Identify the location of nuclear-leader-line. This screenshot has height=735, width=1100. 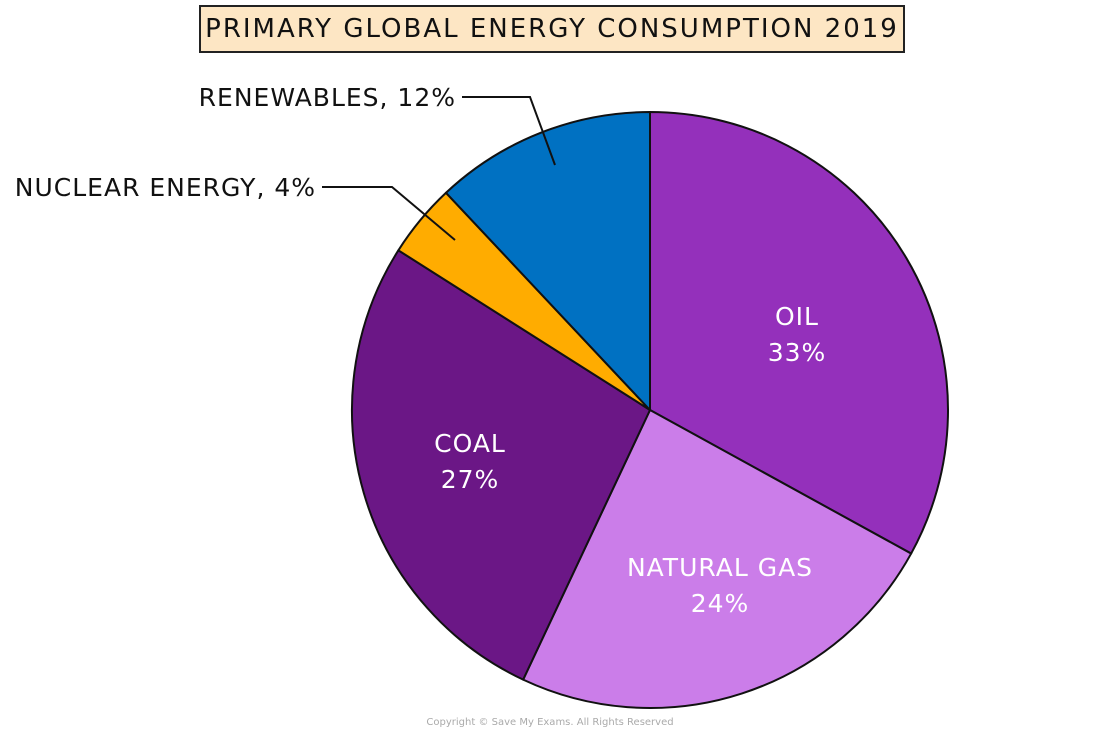
(389, 213).